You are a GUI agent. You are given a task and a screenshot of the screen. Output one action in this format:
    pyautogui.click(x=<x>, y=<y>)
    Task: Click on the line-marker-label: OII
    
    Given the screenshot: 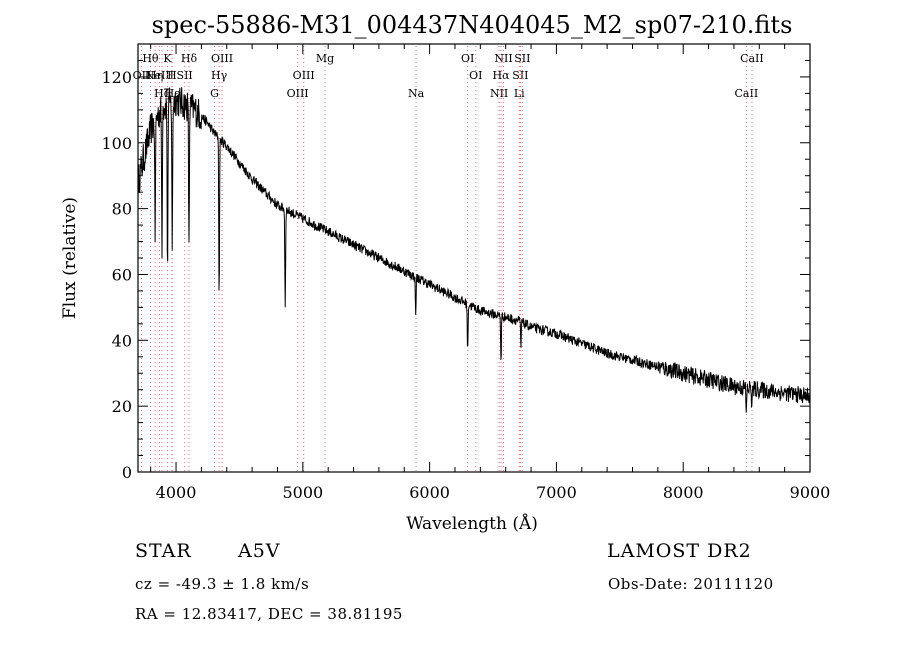 What is the action you would take?
    pyautogui.click(x=142, y=75)
    